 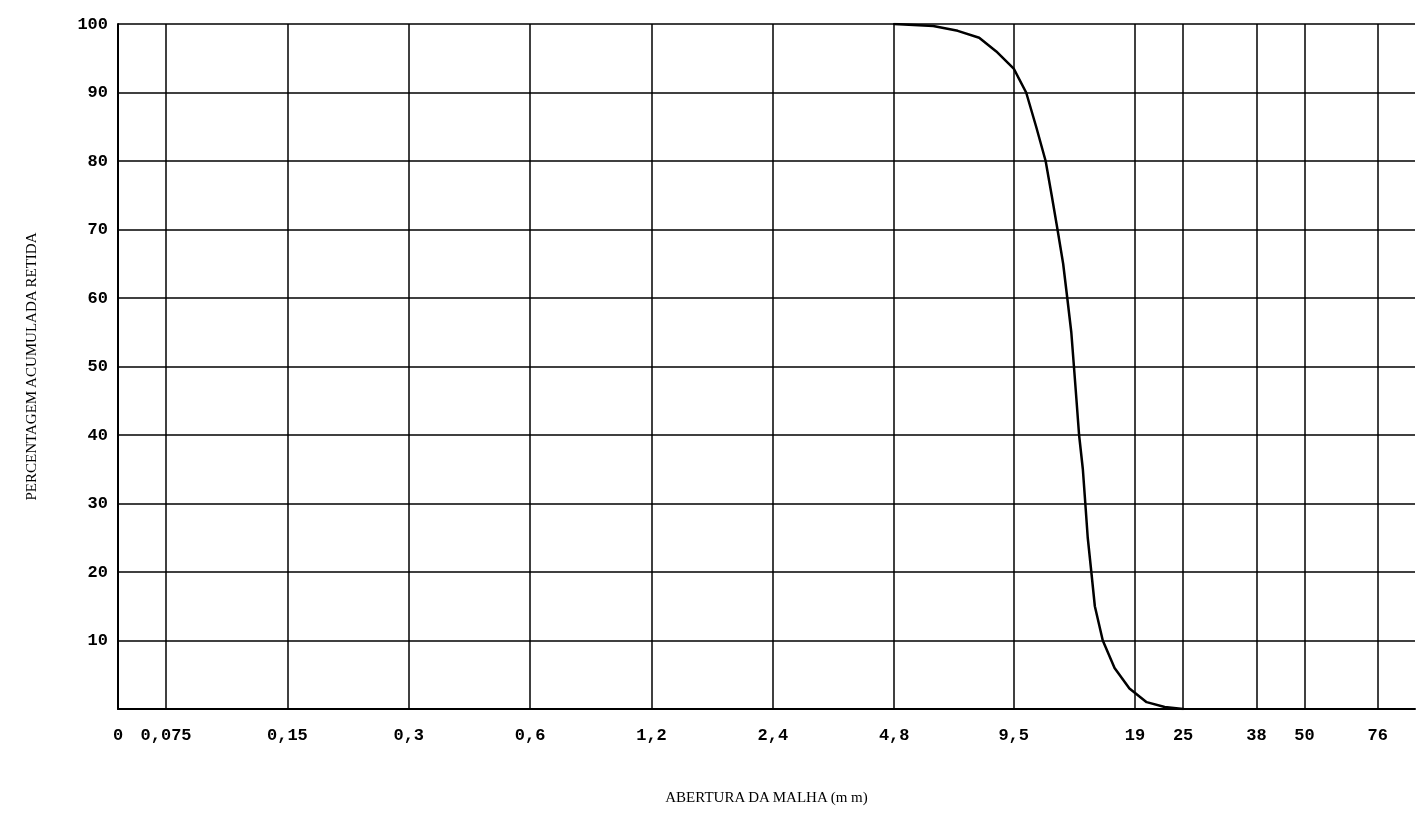 What do you see at coordinates (166, 735) in the screenshot?
I see `x-tick-label: 0,075` at bounding box center [166, 735].